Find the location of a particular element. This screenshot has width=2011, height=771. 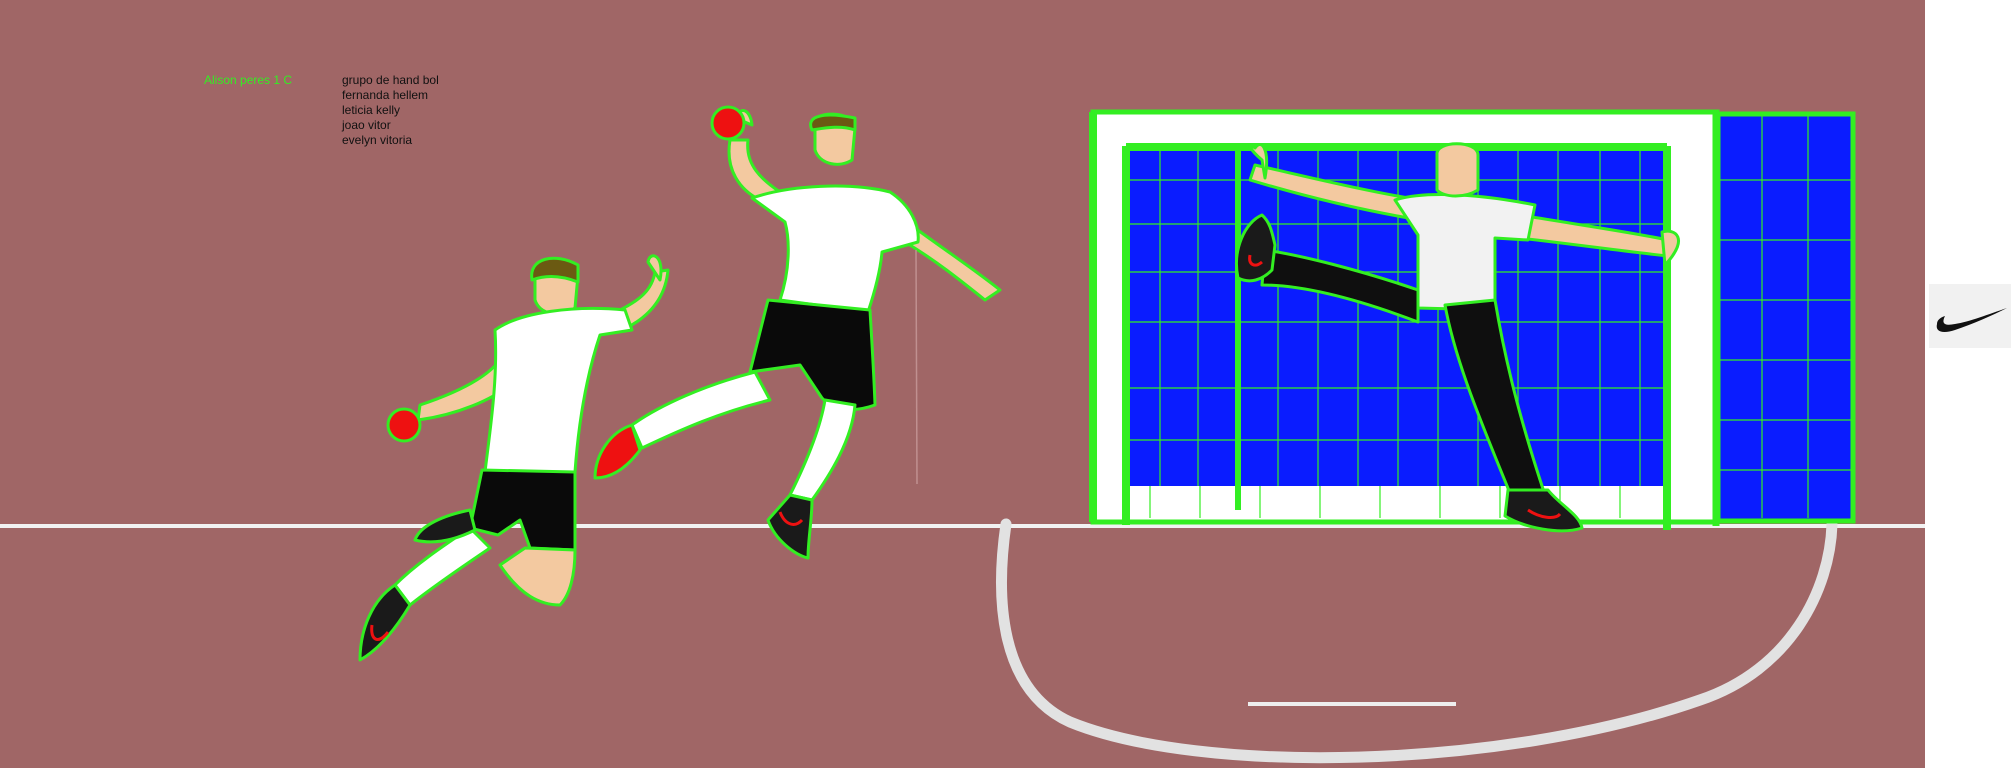

goal-area-arc is located at coordinates (1417, 641).